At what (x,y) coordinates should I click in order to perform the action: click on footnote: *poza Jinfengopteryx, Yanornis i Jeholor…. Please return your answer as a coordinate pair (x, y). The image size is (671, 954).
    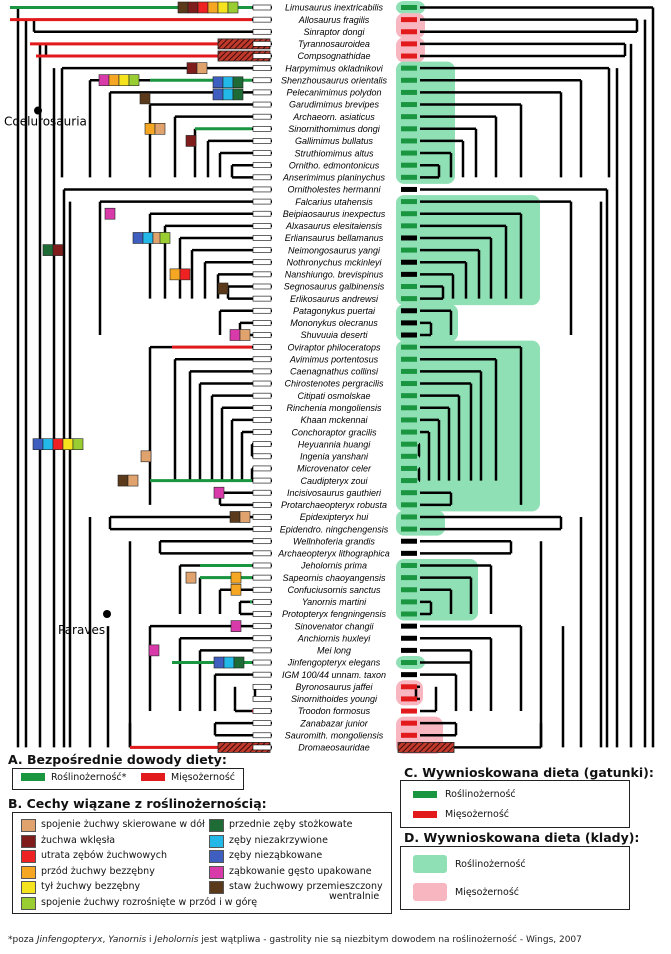
    Looking at the image, I should click on (295, 940).